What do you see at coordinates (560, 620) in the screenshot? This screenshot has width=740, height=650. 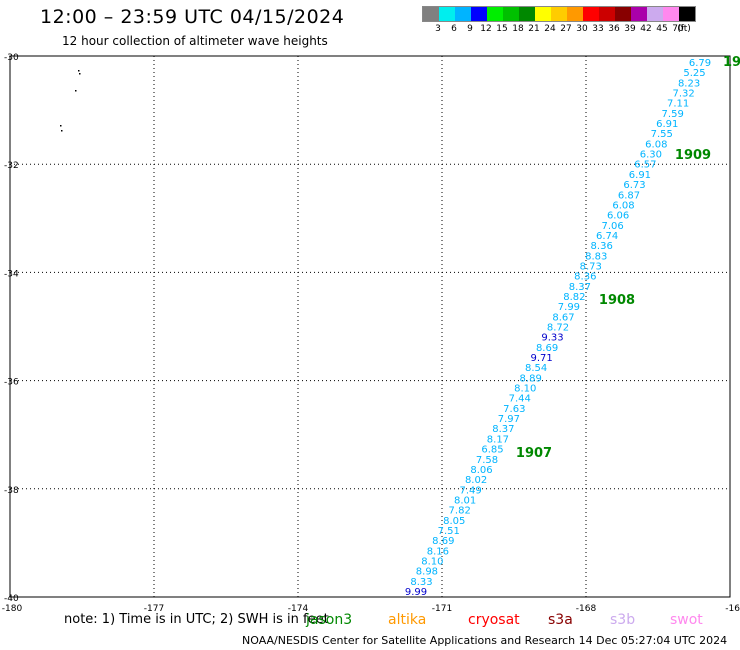 I see `legend-s3a: s3a` at bounding box center [560, 620].